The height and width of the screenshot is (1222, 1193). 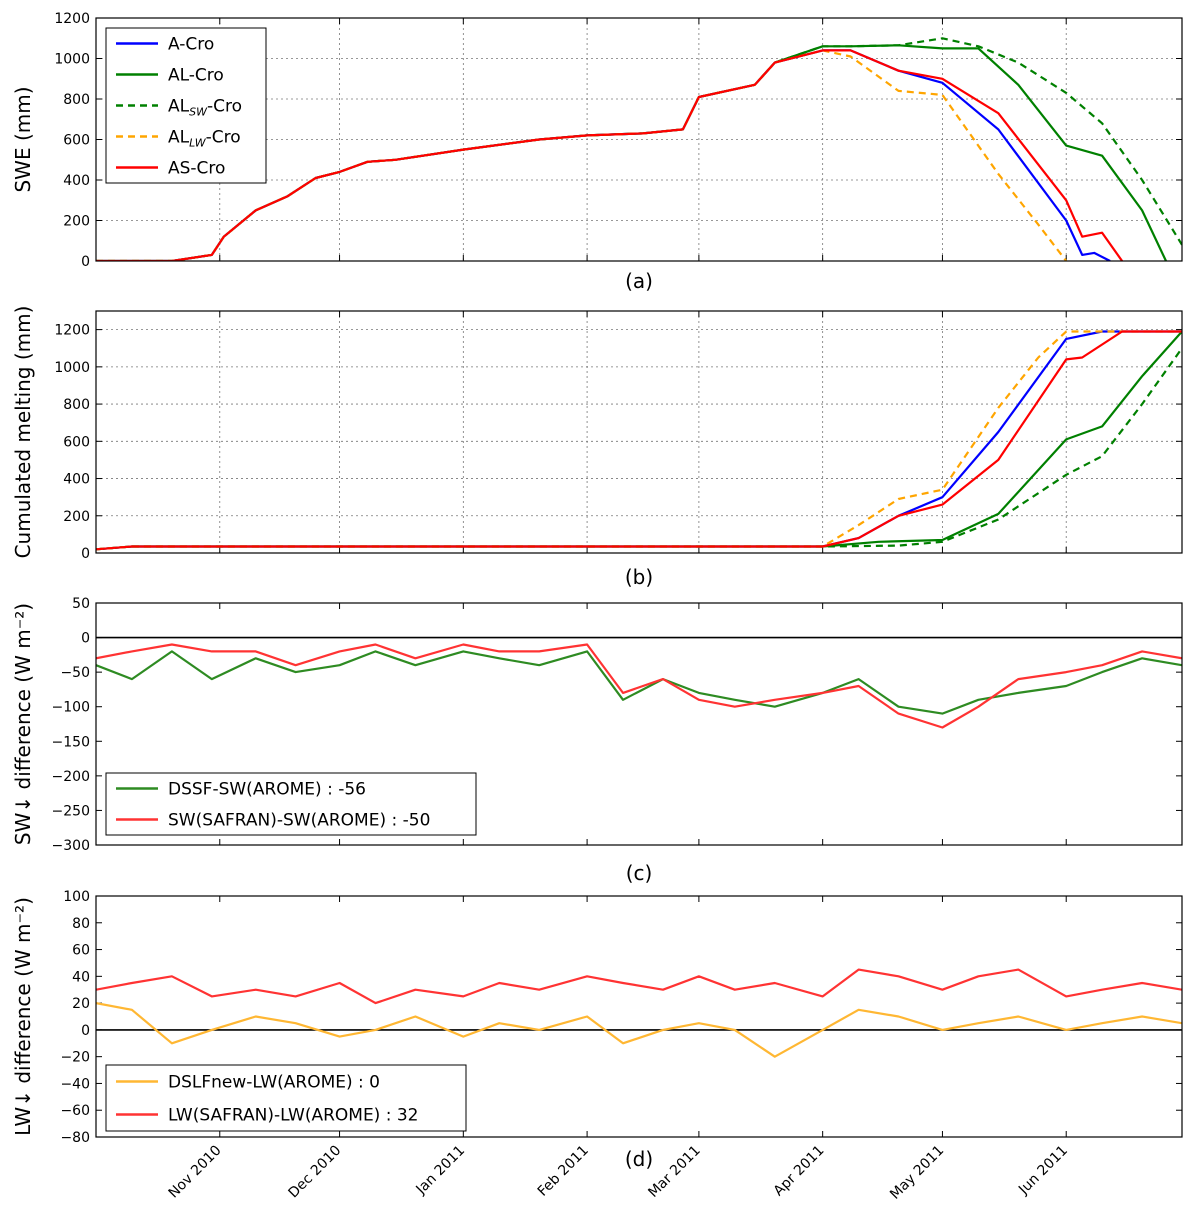 What do you see at coordinates (71, 742) in the screenshot?
I see `y-tick-label: −150` at bounding box center [71, 742].